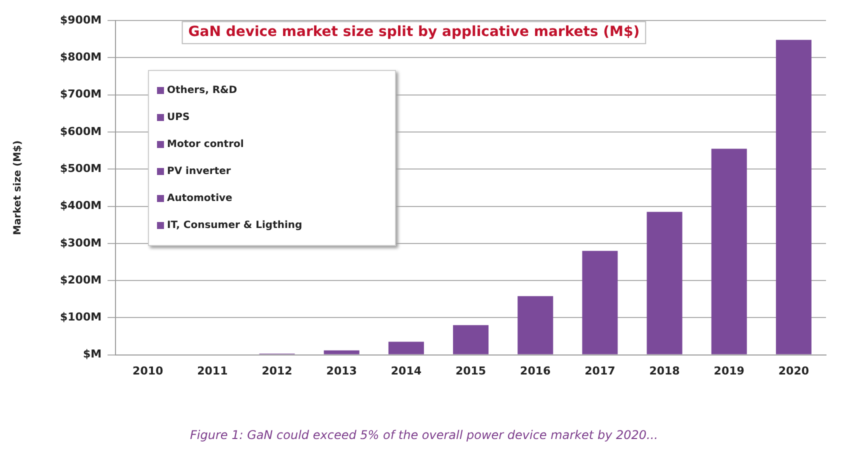  Describe the element at coordinates (536, 371) in the screenshot. I see `x-tick-label: 2016` at that location.